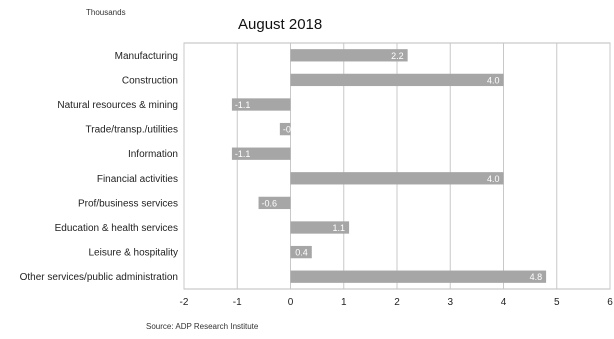 The width and height of the screenshot is (614, 339). What do you see at coordinates (450, 302) in the screenshot?
I see `x-tick-label: 3` at bounding box center [450, 302].